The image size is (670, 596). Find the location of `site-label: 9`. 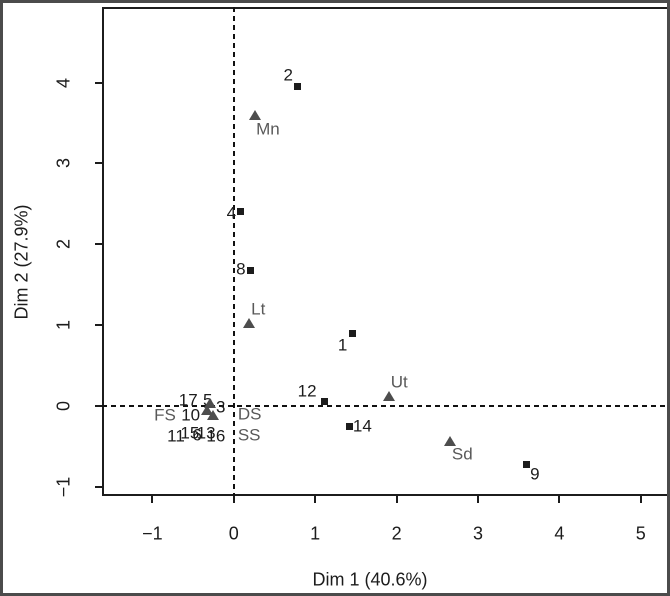

site-label: 9 is located at coordinates (535, 474).